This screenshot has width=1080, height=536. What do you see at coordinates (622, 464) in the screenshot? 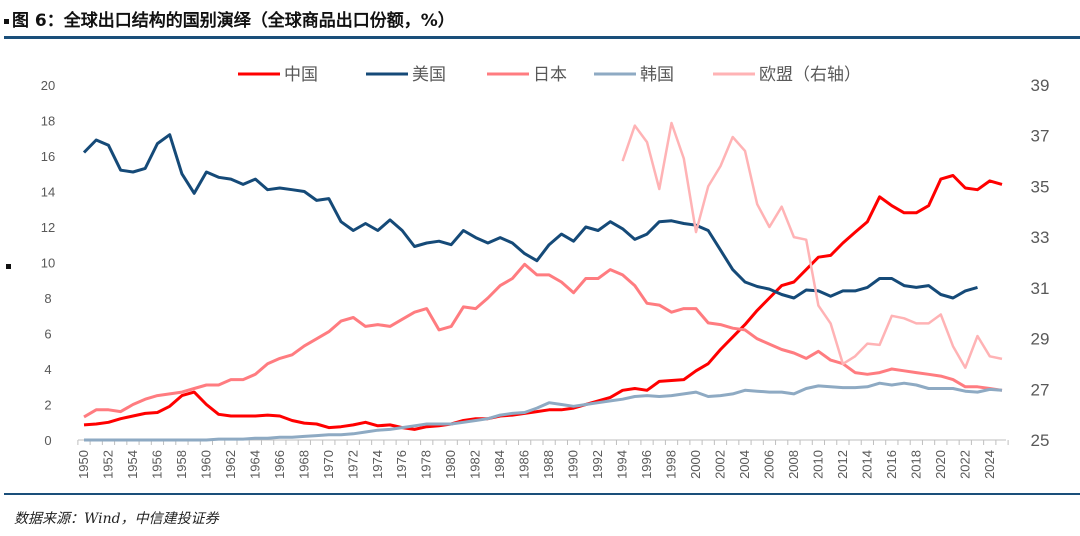
I see `x-tick-label: 1994` at bounding box center [622, 464].